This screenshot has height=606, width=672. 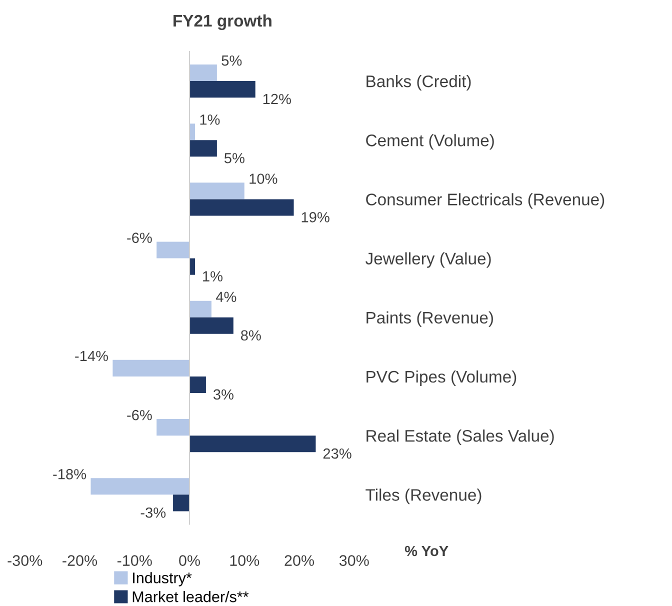 What do you see at coordinates (426, 551) in the screenshot?
I see `x-axis-title: % YoY` at bounding box center [426, 551].